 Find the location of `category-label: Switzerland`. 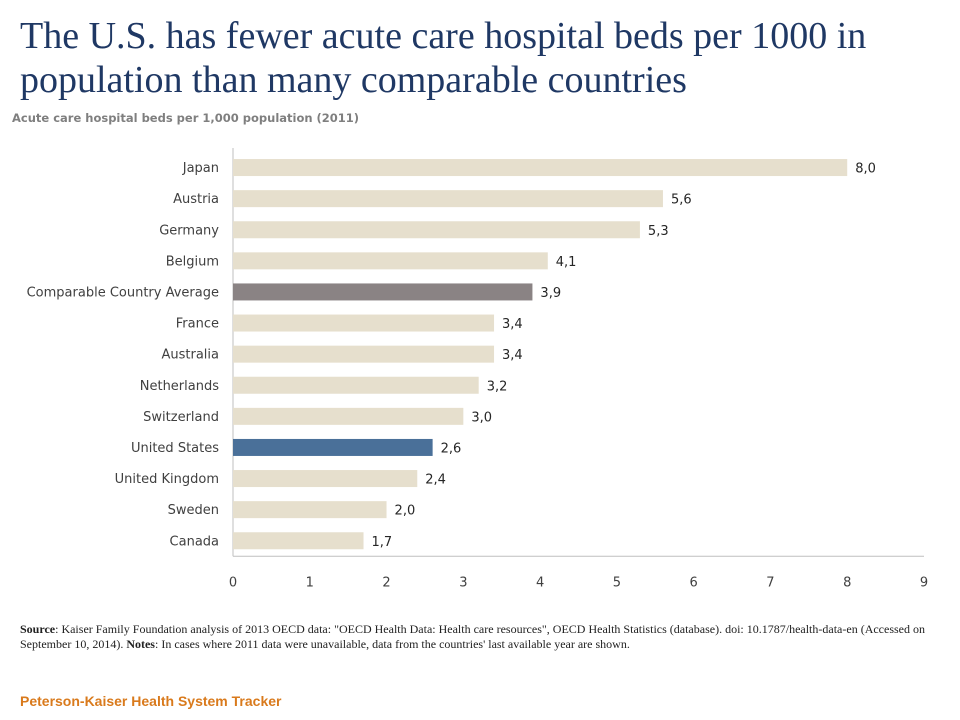

category-label: Switzerland is located at coordinates (181, 417).